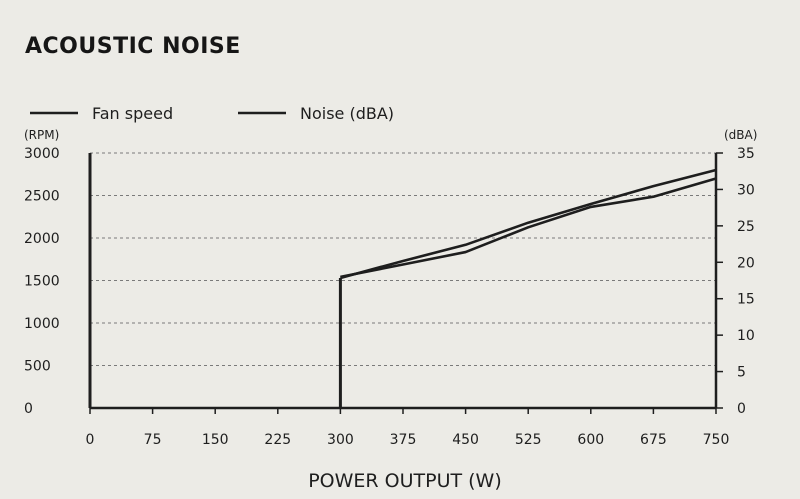 The width and height of the screenshot is (800, 499). I want to click on y-left-tick-label: 0, so click(28, 409).